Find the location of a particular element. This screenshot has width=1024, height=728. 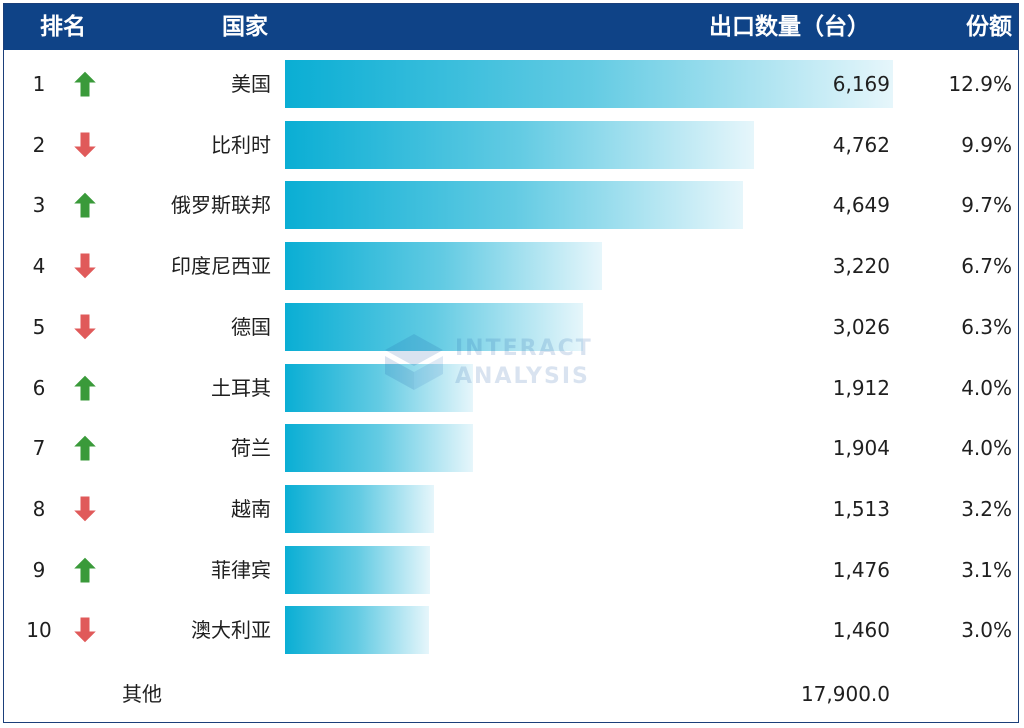

rank-label: 2 is located at coordinates (39, 144).